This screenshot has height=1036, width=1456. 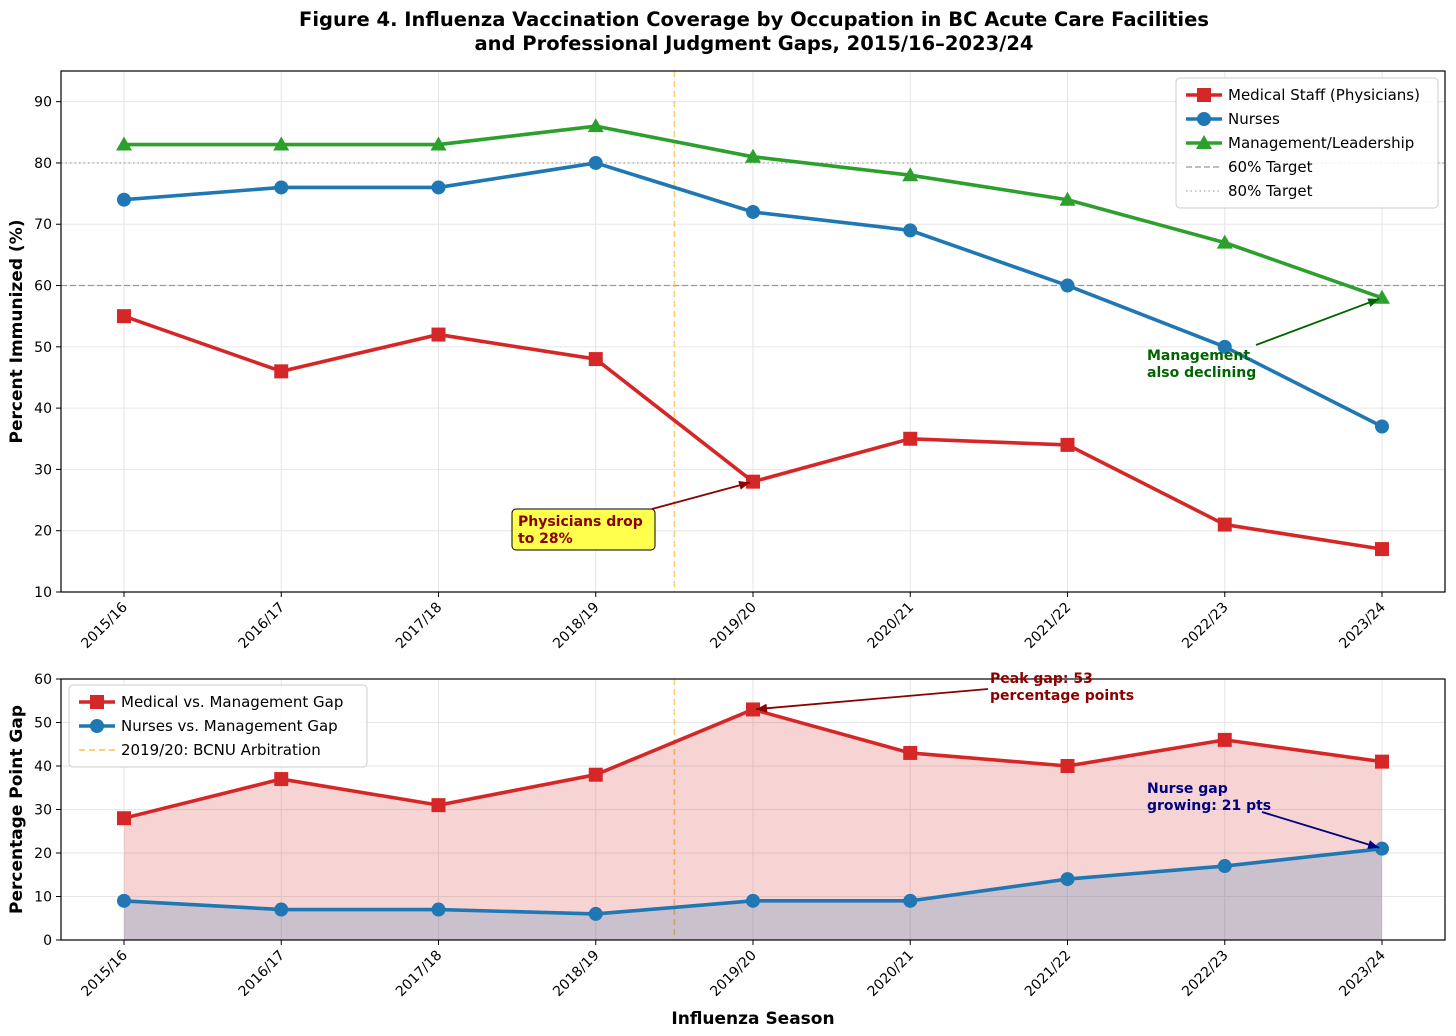 I want to click on annotation-management-arrow, so click(x=1317, y=321).